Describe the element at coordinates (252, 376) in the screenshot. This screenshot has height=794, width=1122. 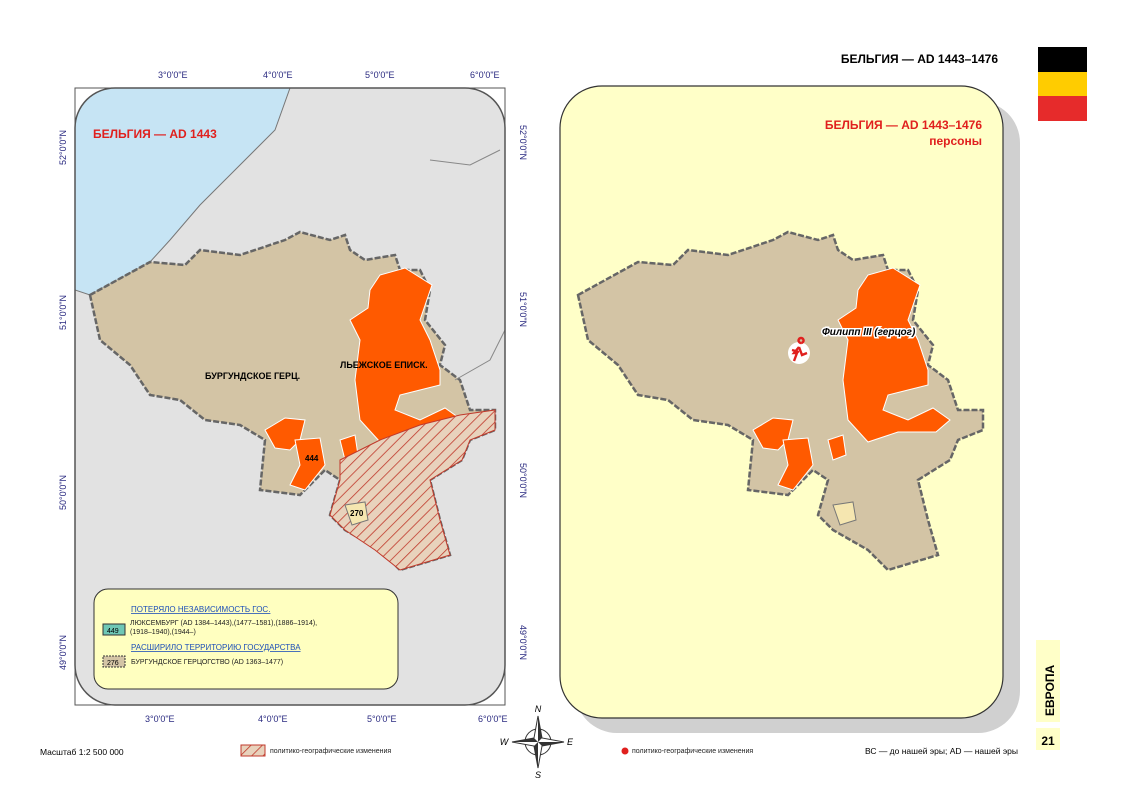
I see `region-label: БУРГУНДСКОЕ ГЕРЦ.` at that location.